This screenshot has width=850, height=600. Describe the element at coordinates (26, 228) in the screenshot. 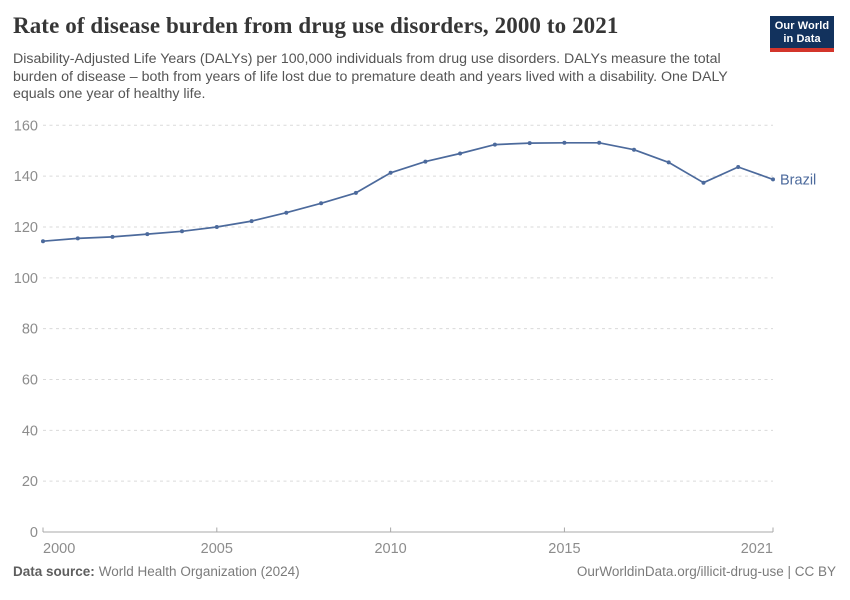

I see `y-tick-label-120: 120` at that location.